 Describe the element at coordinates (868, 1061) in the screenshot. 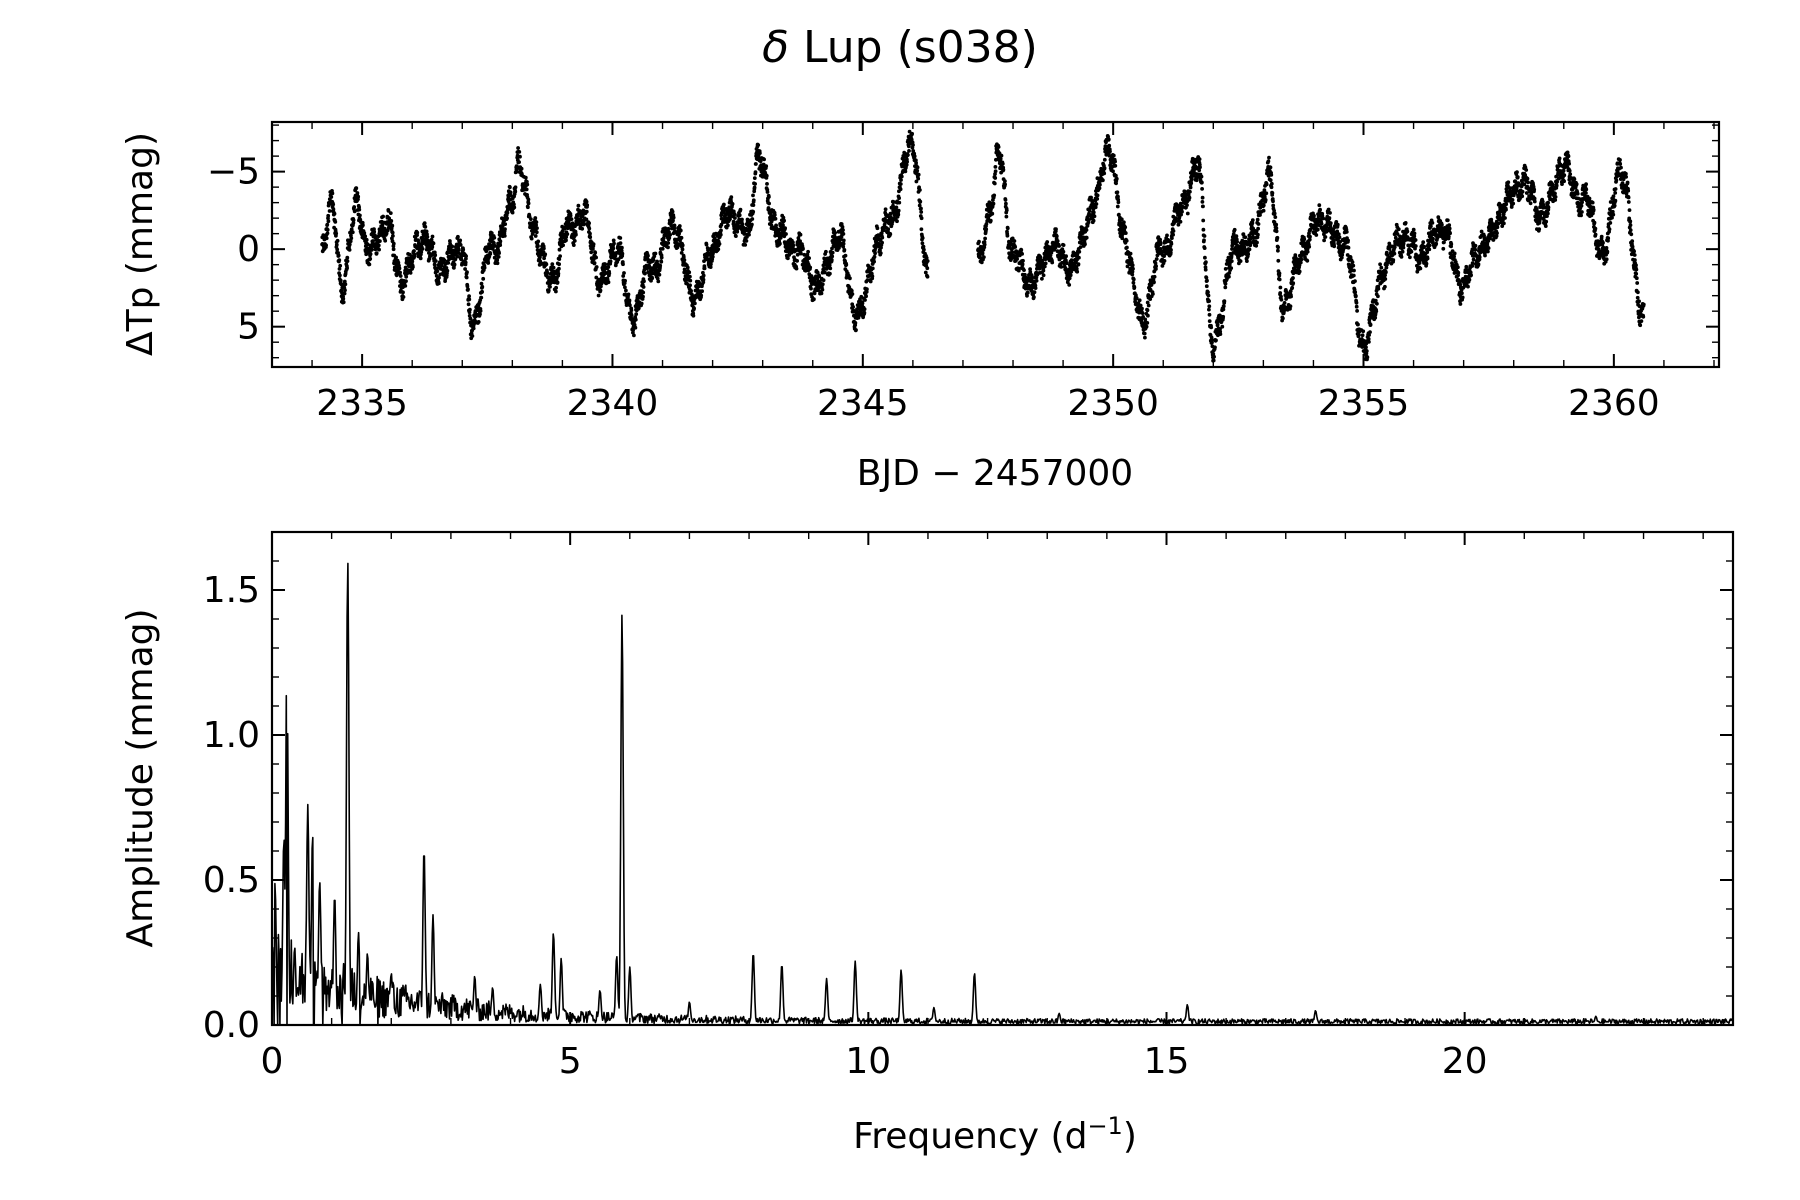

I see `spectrum-x-tick-label: 10` at that location.